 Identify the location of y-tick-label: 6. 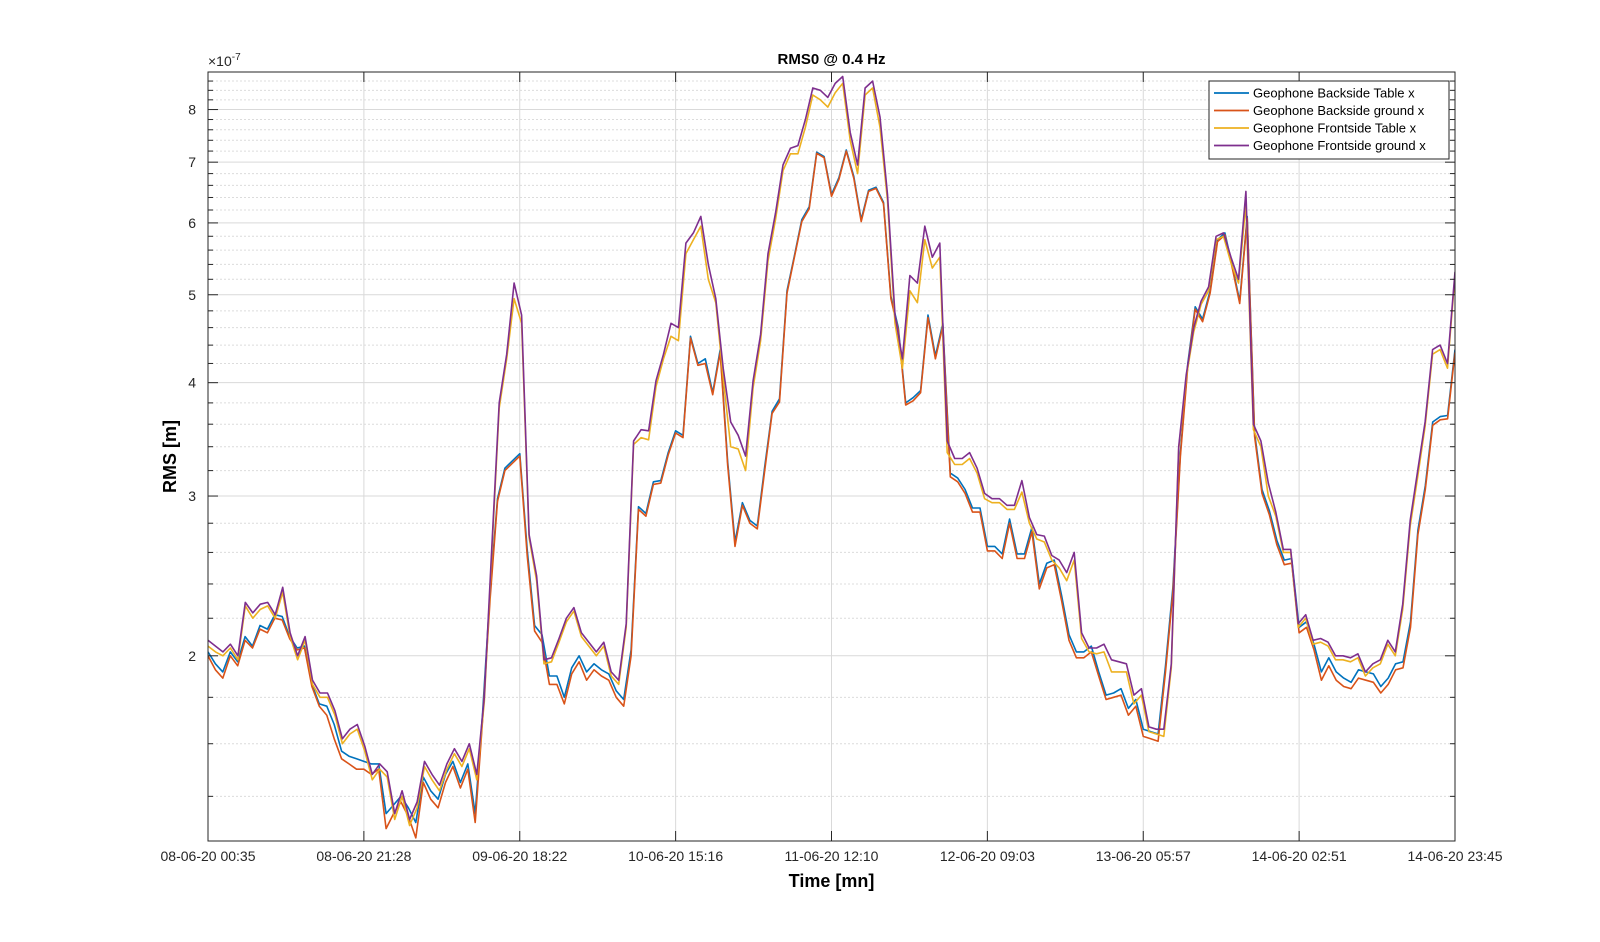
(192, 223).